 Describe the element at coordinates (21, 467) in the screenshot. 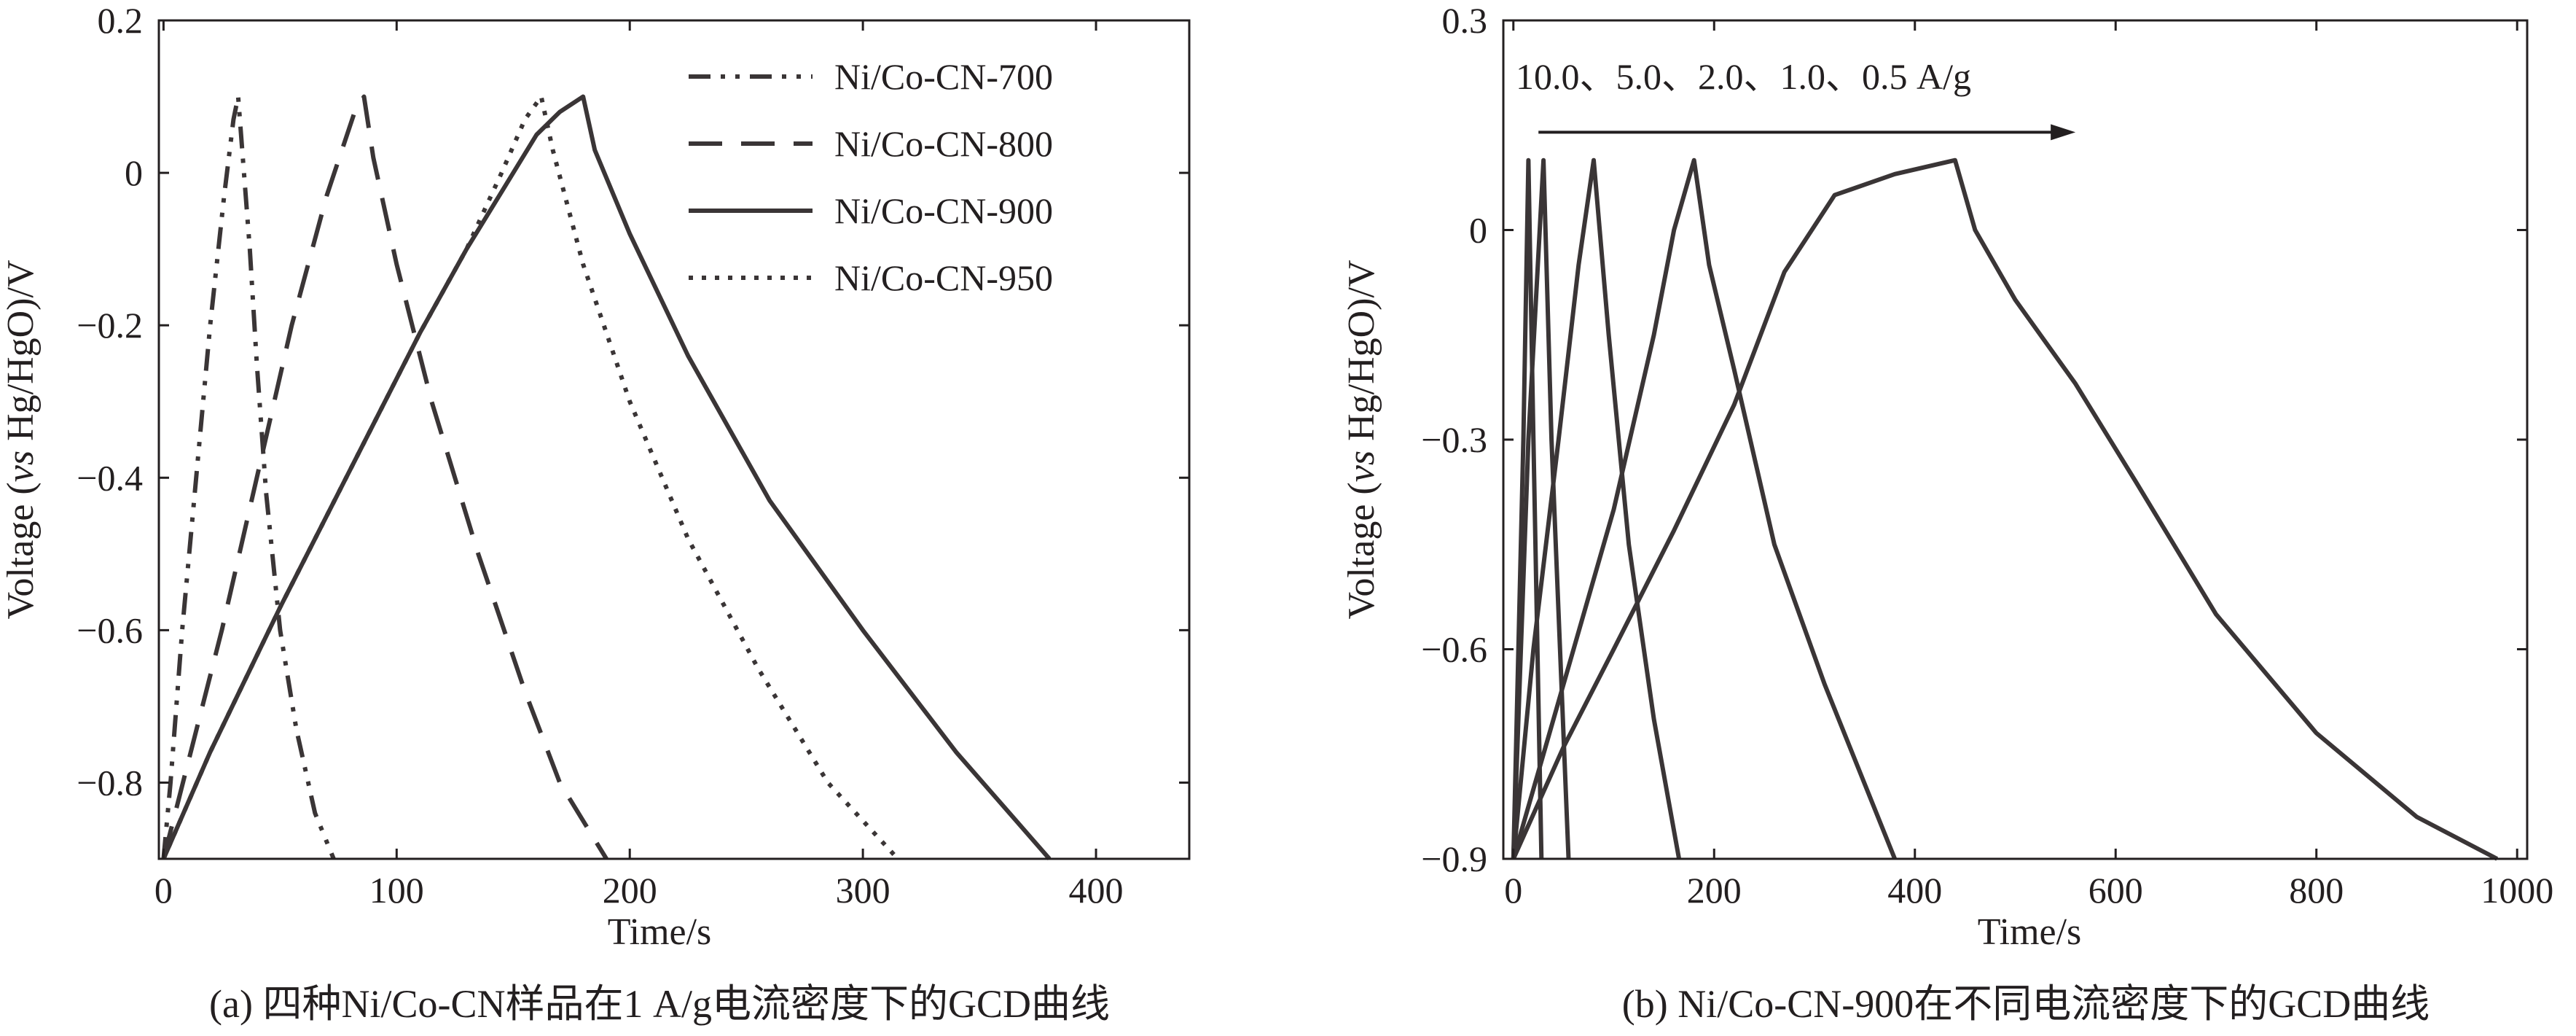

I see `panel-a-y-title-vs: vs` at that location.